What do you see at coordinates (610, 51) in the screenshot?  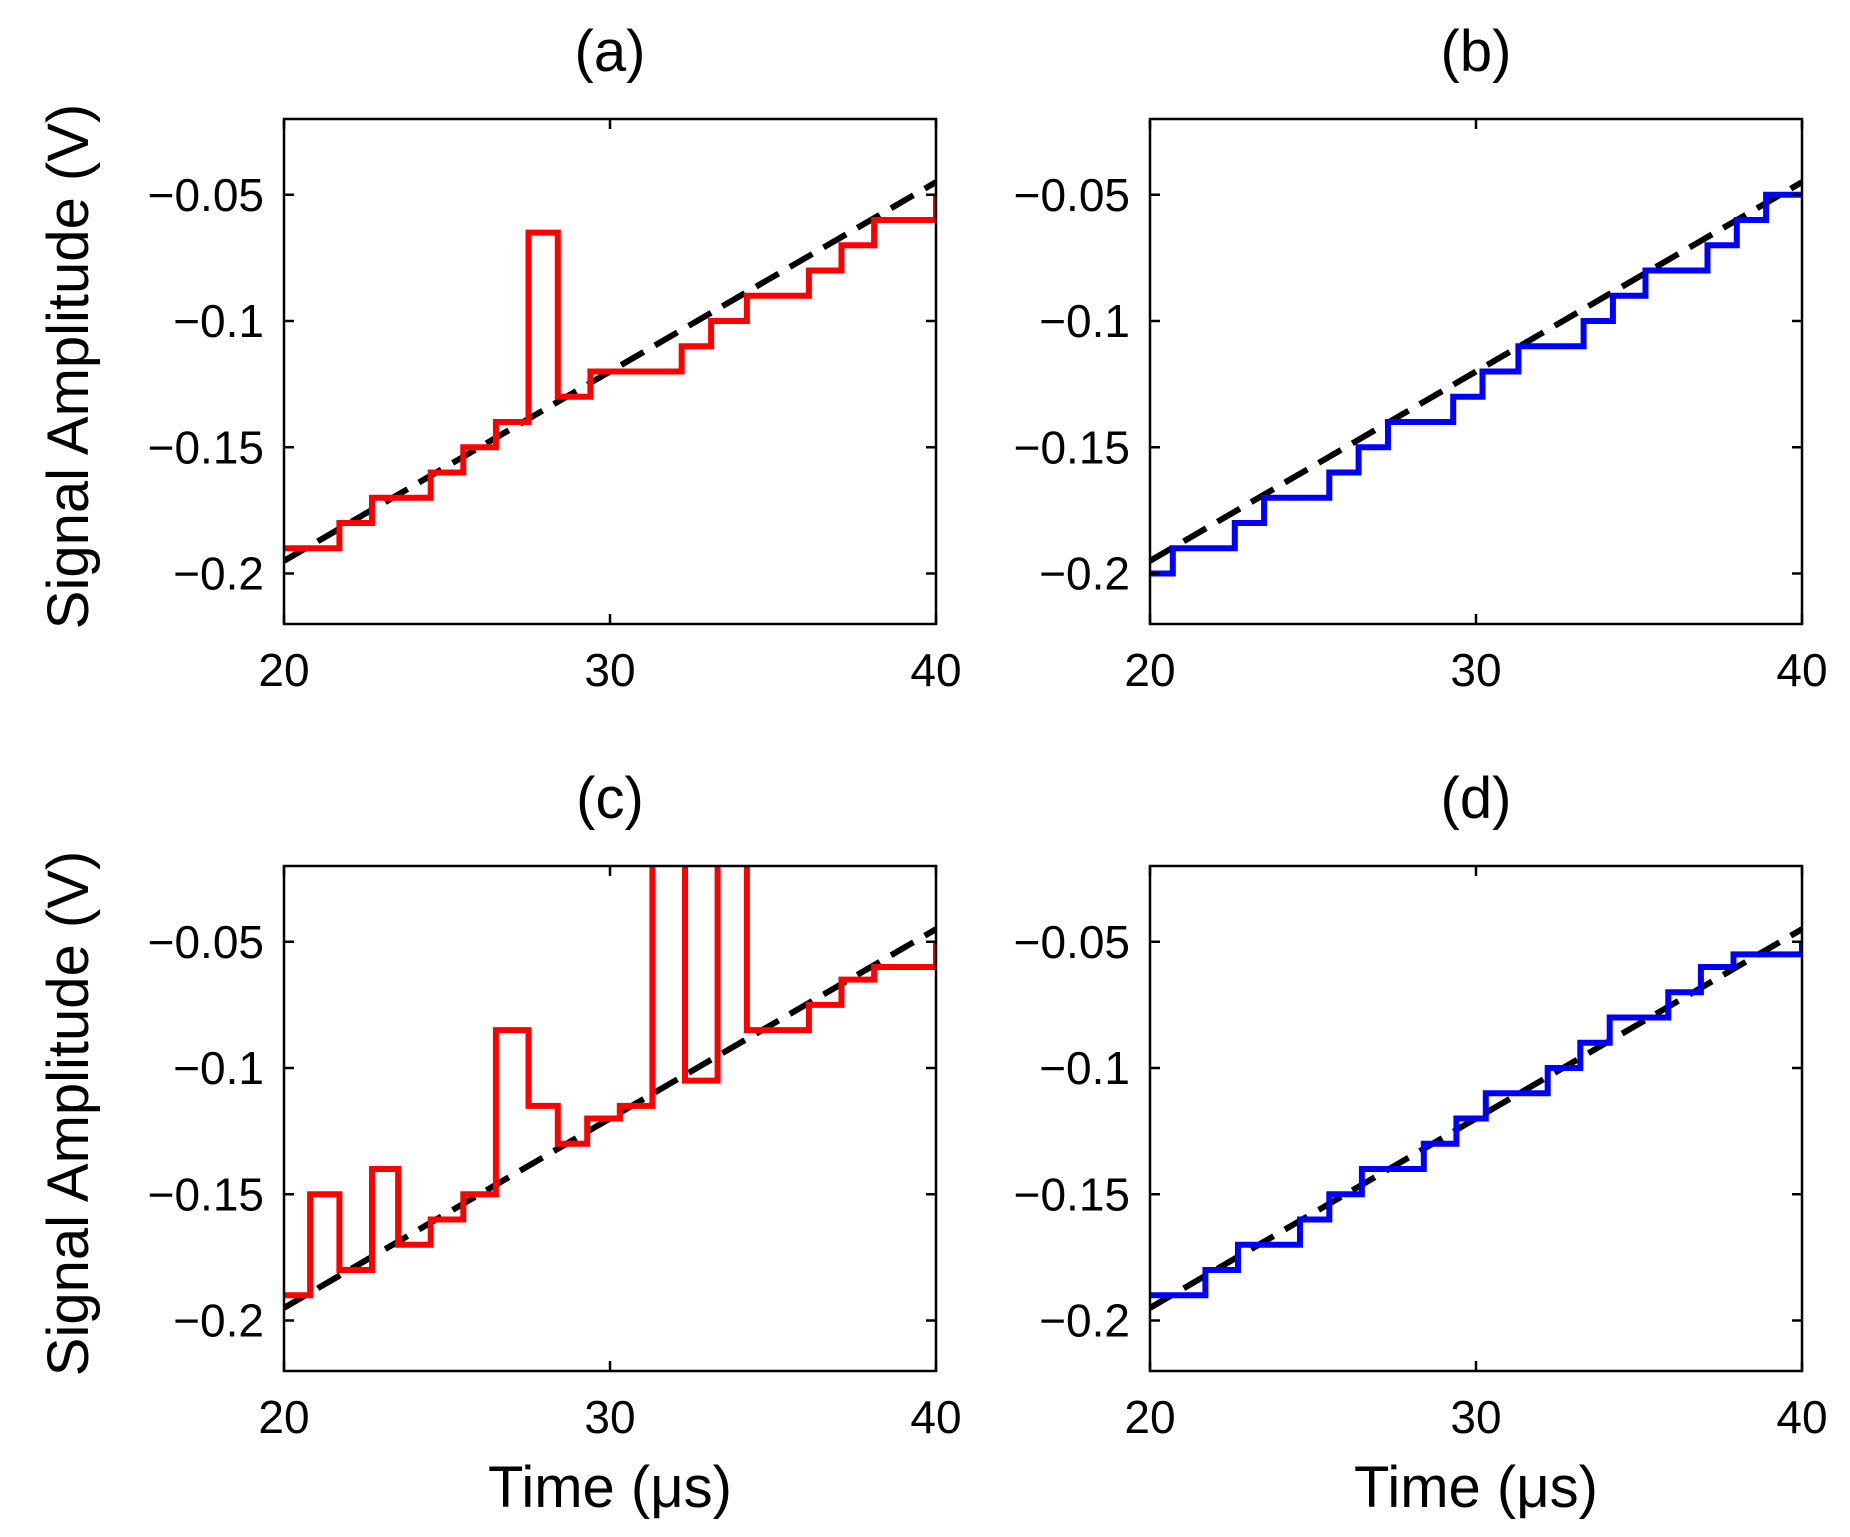 I see `panel-title: (a)` at bounding box center [610, 51].